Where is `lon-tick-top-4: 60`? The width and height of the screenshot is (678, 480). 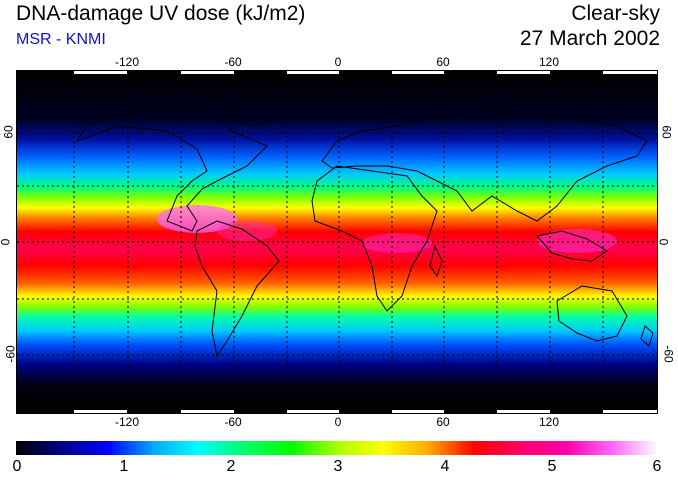 lon-tick-top-4: 60 is located at coordinates (443, 62).